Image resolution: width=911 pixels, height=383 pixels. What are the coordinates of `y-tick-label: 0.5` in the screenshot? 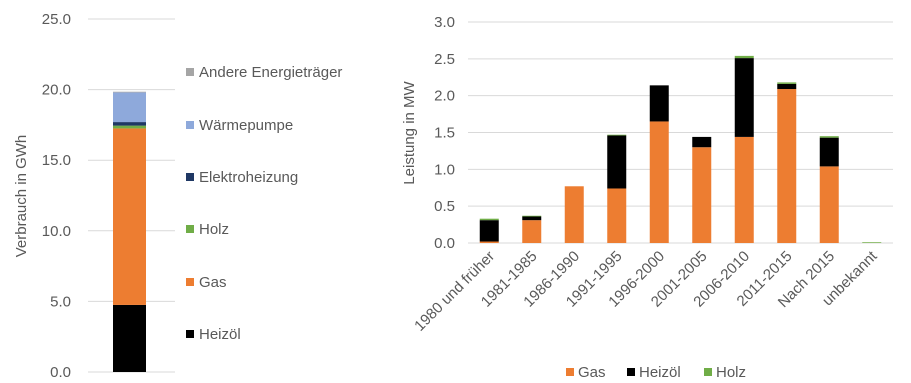 It's located at (444, 206).